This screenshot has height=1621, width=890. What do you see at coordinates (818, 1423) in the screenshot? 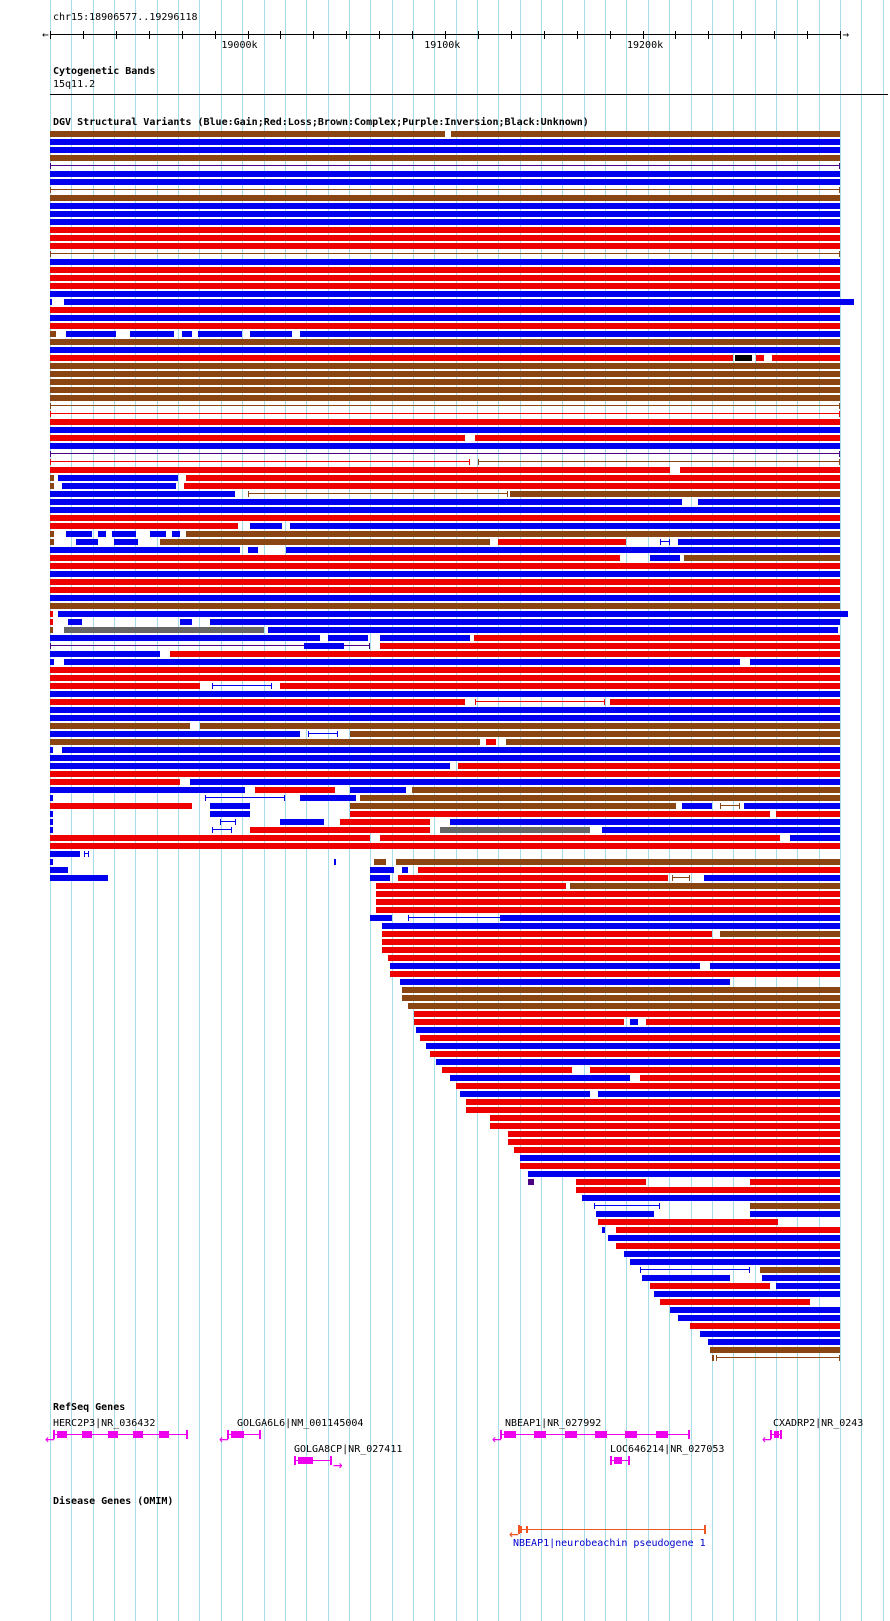
I see `gene-label: CXADRP2|NR_0243` at bounding box center [818, 1423].